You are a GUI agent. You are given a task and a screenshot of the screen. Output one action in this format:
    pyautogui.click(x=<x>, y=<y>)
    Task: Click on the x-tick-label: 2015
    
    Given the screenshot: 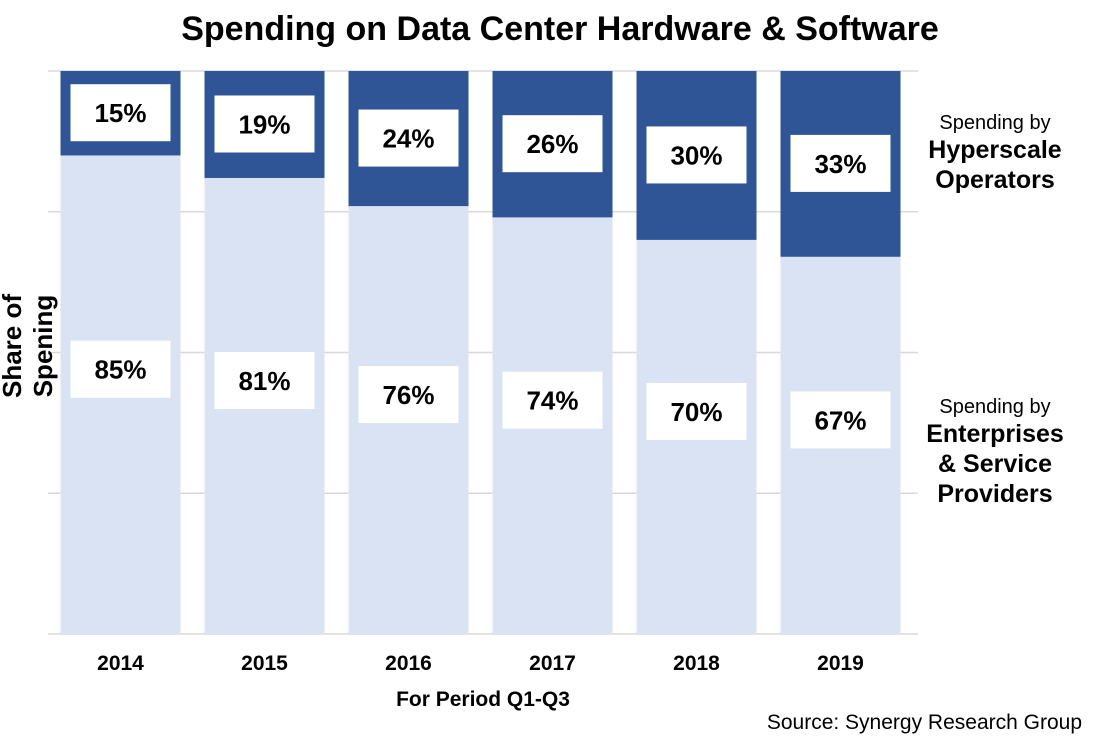 What is the action you would take?
    pyautogui.click(x=264, y=663)
    